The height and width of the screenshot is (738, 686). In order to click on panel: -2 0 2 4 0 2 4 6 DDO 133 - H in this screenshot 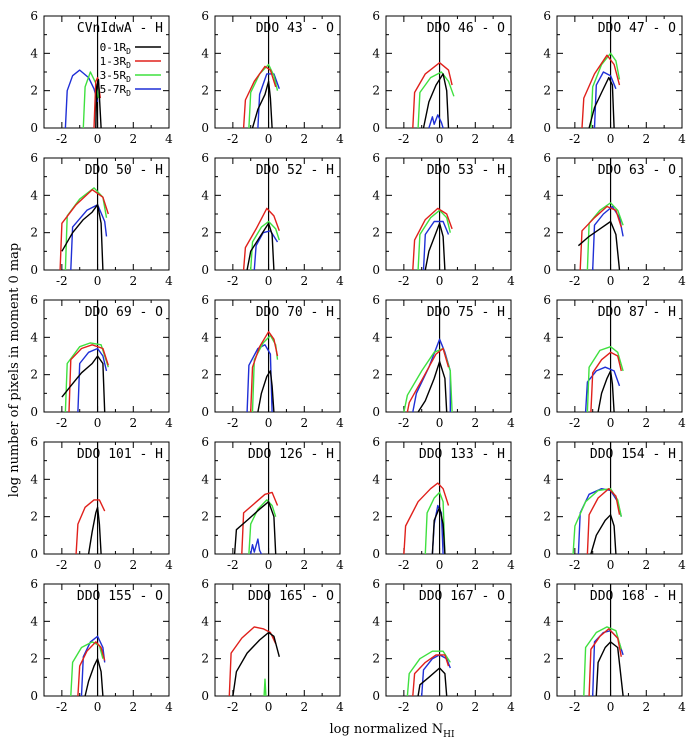, I will do `click(443, 503)`.